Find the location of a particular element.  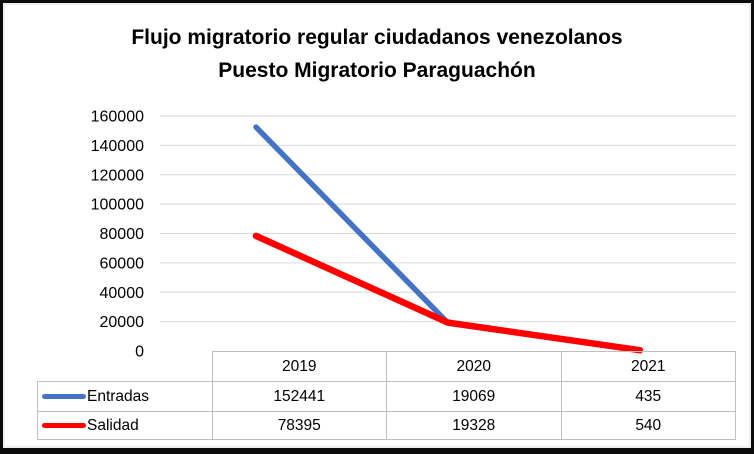

salidad-legend-key-icon is located at coordinates (64, 425).